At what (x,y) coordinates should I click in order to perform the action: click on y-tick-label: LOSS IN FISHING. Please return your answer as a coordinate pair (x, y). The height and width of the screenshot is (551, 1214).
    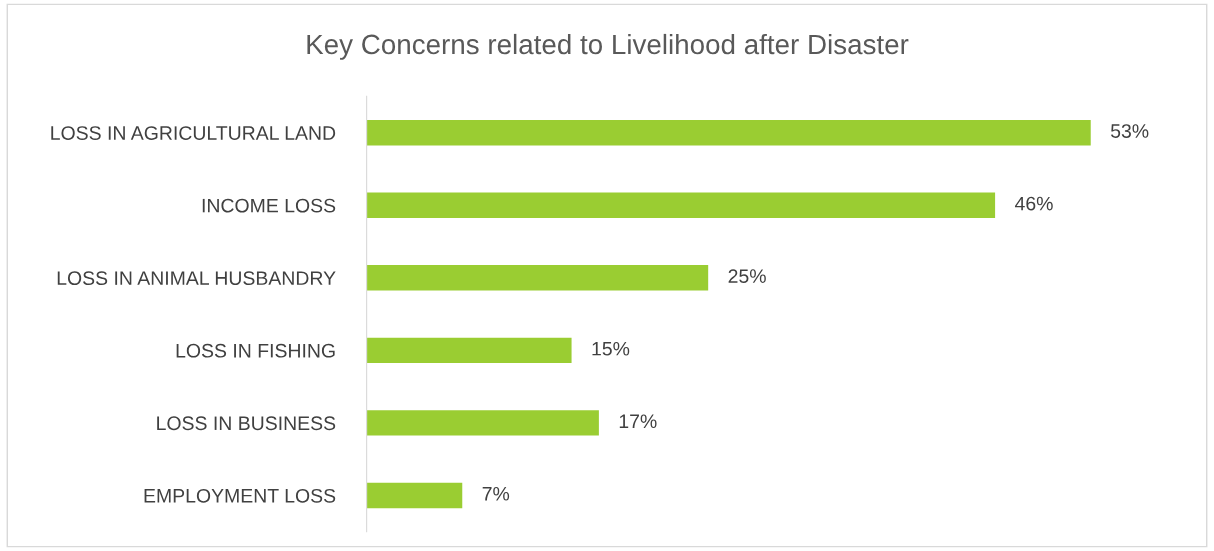
    Looking at the image, I should click on (255, 350).